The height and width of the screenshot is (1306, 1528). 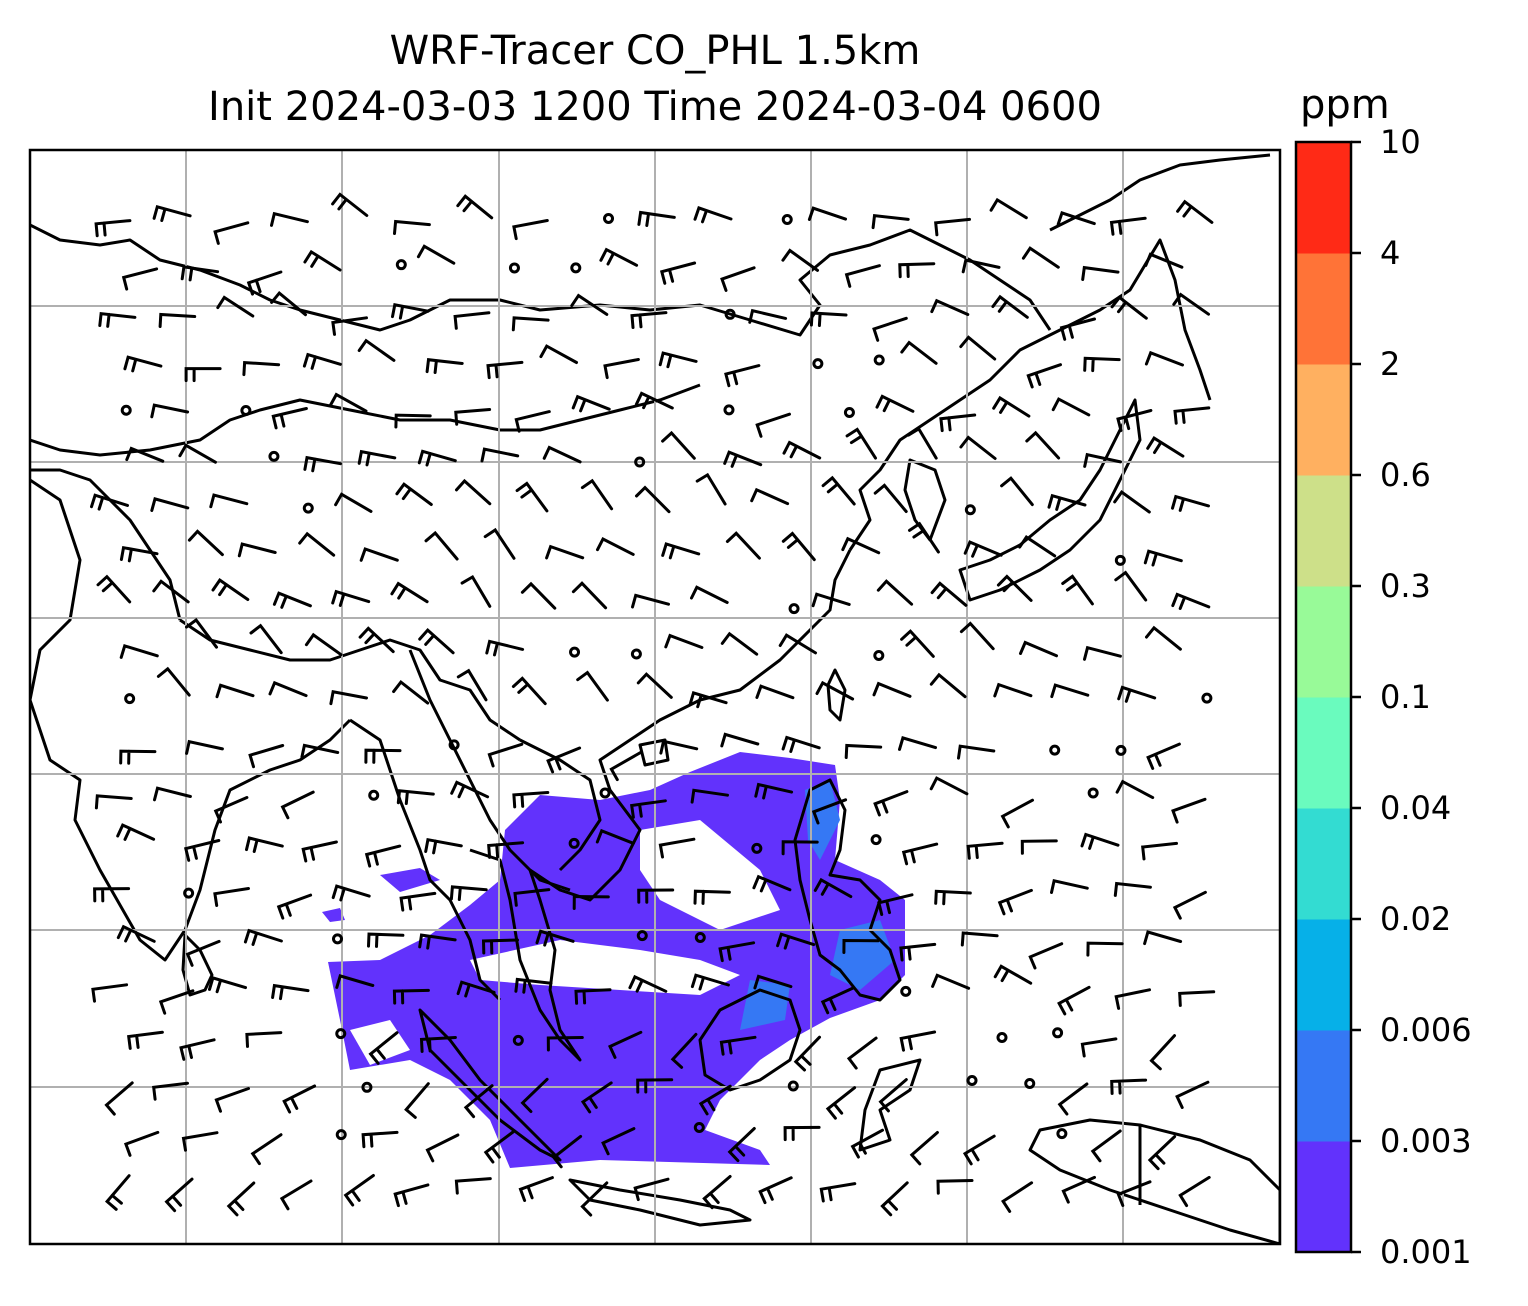 What do you see at coordinates (560, 805) in the screenshot?
I see `border-laos-vietnam` at bounding box center [560, 805].